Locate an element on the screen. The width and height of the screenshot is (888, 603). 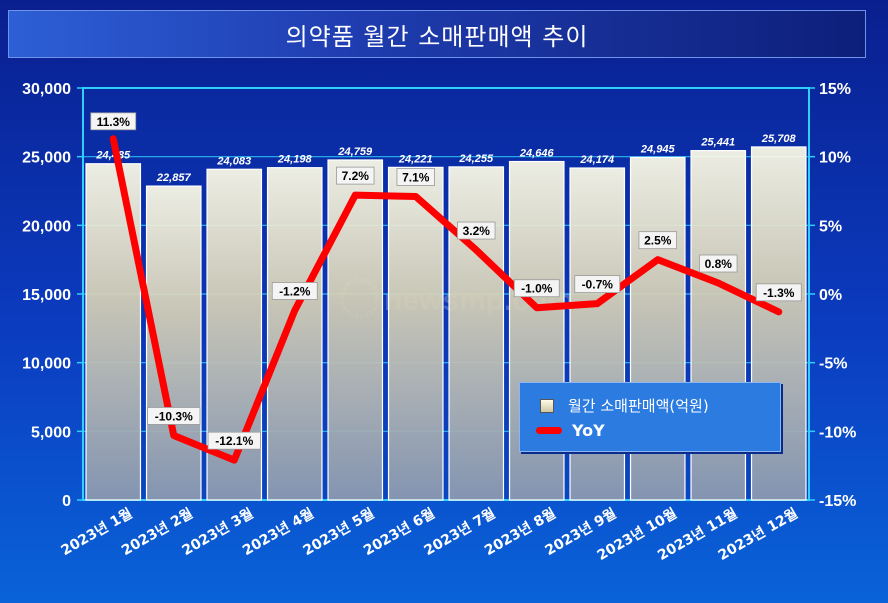
bar-value-label: 24,255 is located at coordinates (476, 159).